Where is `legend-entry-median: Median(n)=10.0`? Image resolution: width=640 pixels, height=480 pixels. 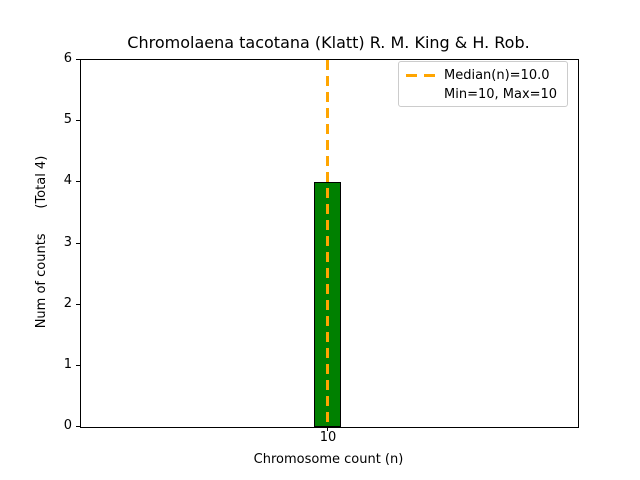
legend-entry-median: Median(n)=10.0 is located at coordinates (483, 75).